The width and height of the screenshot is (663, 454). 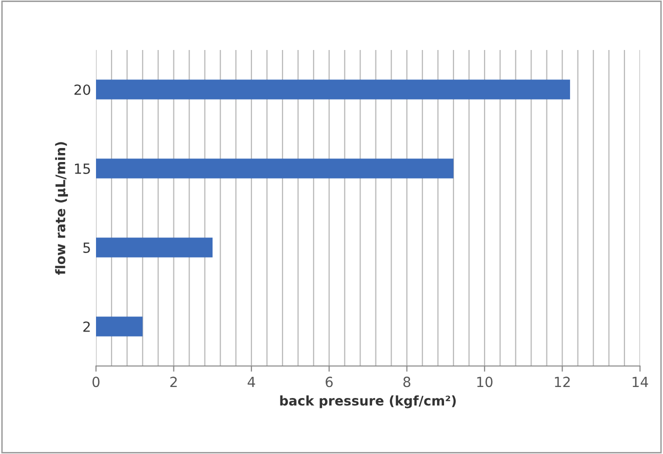 I want to click on x-tick-label: 0, so click(x=96, y=382).